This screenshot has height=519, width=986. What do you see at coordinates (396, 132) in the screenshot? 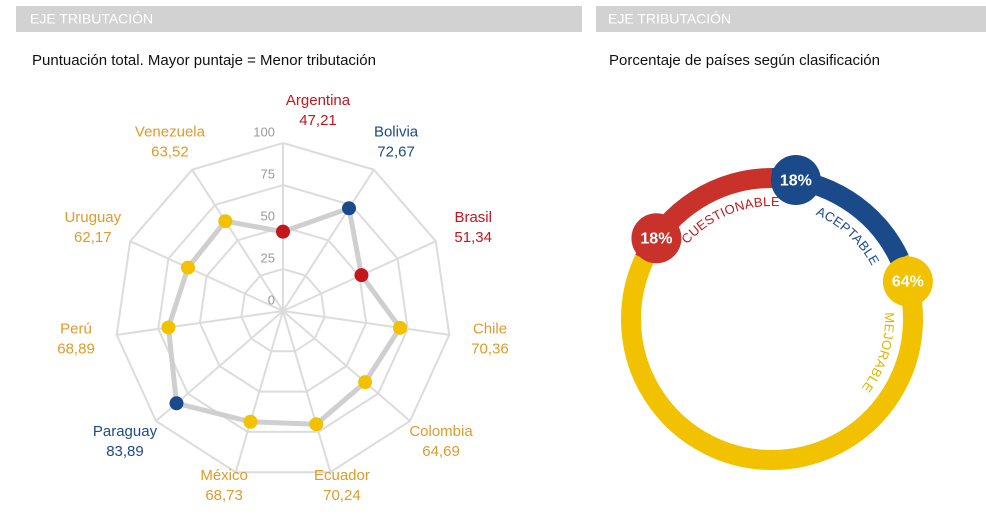
I see `category-label: Bolivia` at bounding box center [396, 132].